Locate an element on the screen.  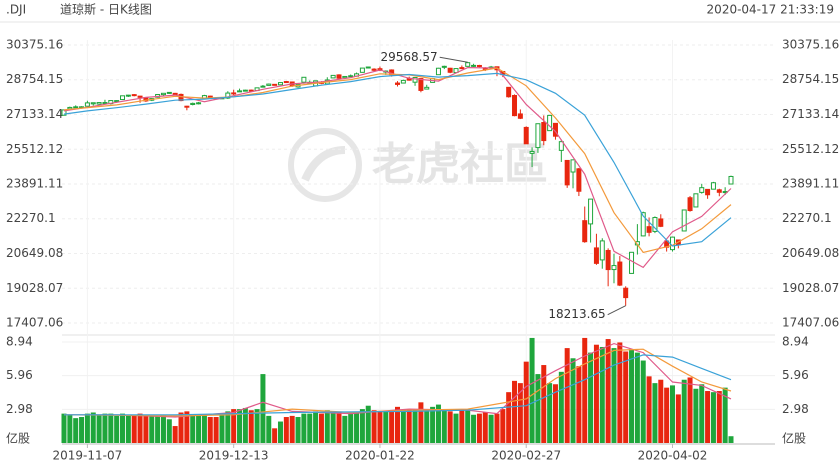
moving-average-line is located at coordinates (398, 385).